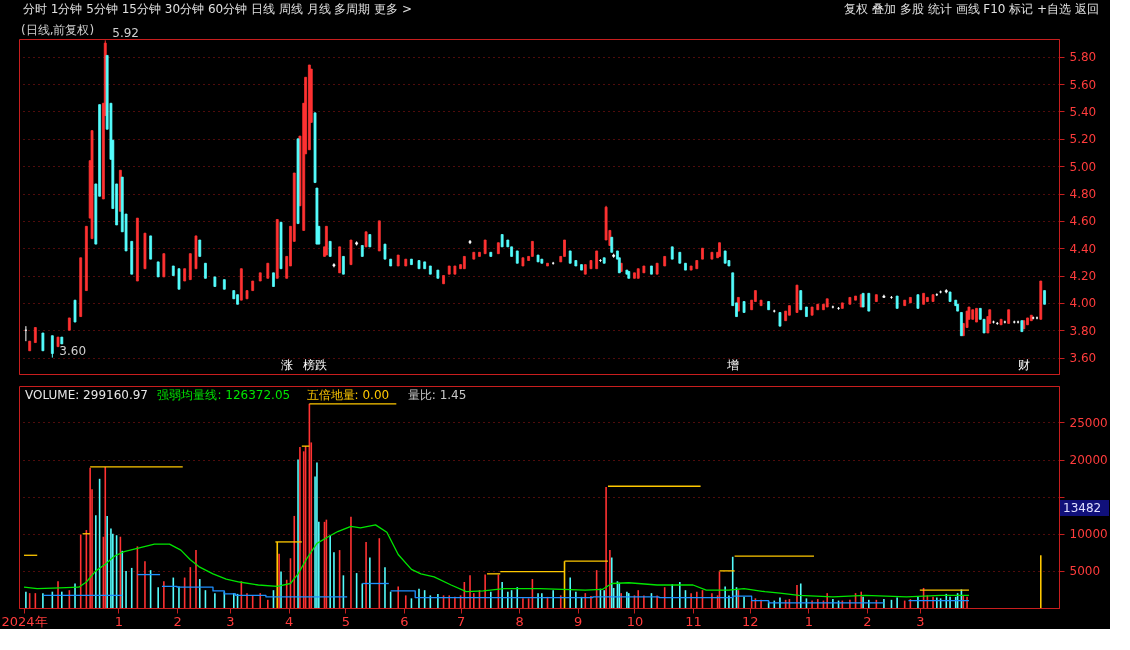  What do you see at coordinates (1082, 508) in the screenshot?
I see `text: 13482` at bounding box center [1082, 508].